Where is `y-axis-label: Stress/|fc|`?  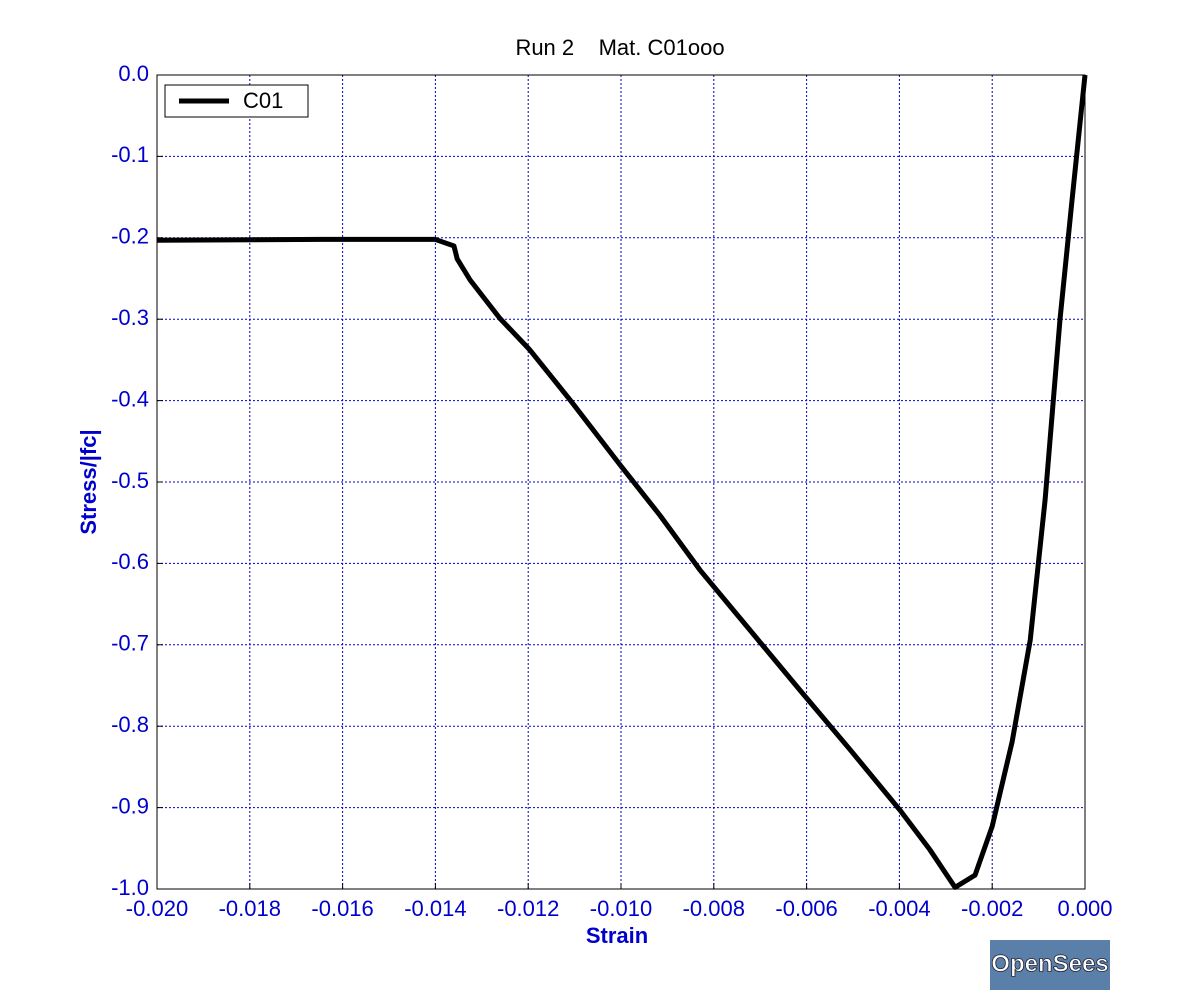
y-axis-label: Stress/|fc| is located at coordinates (88, 481).